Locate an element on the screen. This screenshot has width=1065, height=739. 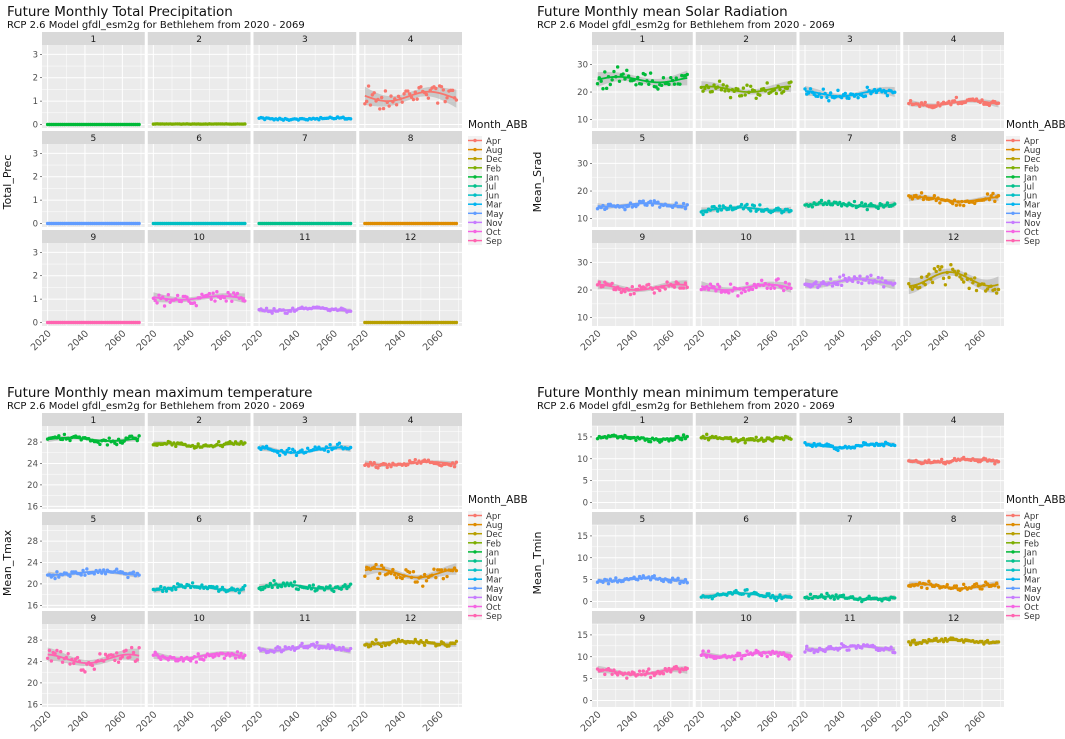
facet-panel: 5 16 20 24 28 is located at coordinates (86, 561).